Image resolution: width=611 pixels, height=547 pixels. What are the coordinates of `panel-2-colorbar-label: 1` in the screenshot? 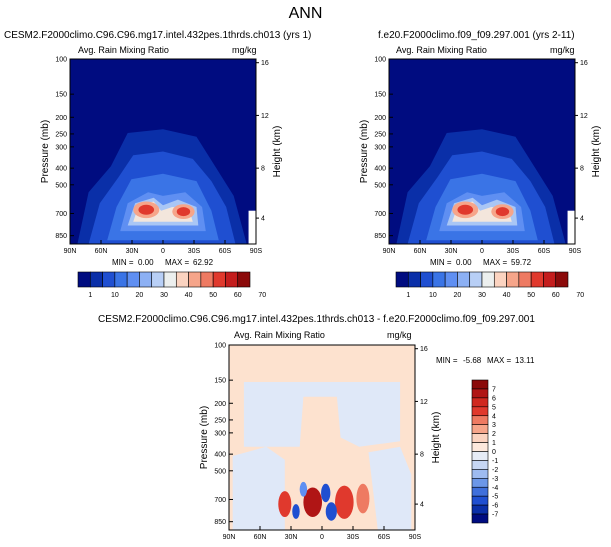 It's located at (408, 295).